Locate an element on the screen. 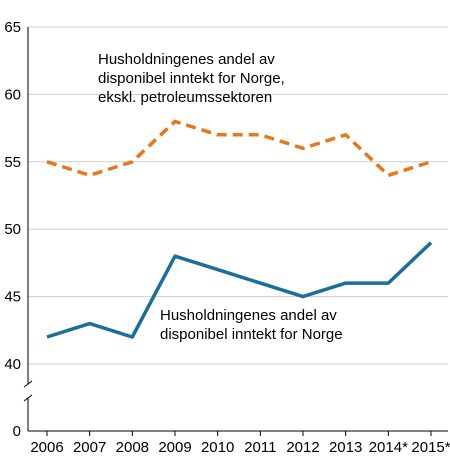  x-tick-label: 2012 is located at coordinates (302, 447).